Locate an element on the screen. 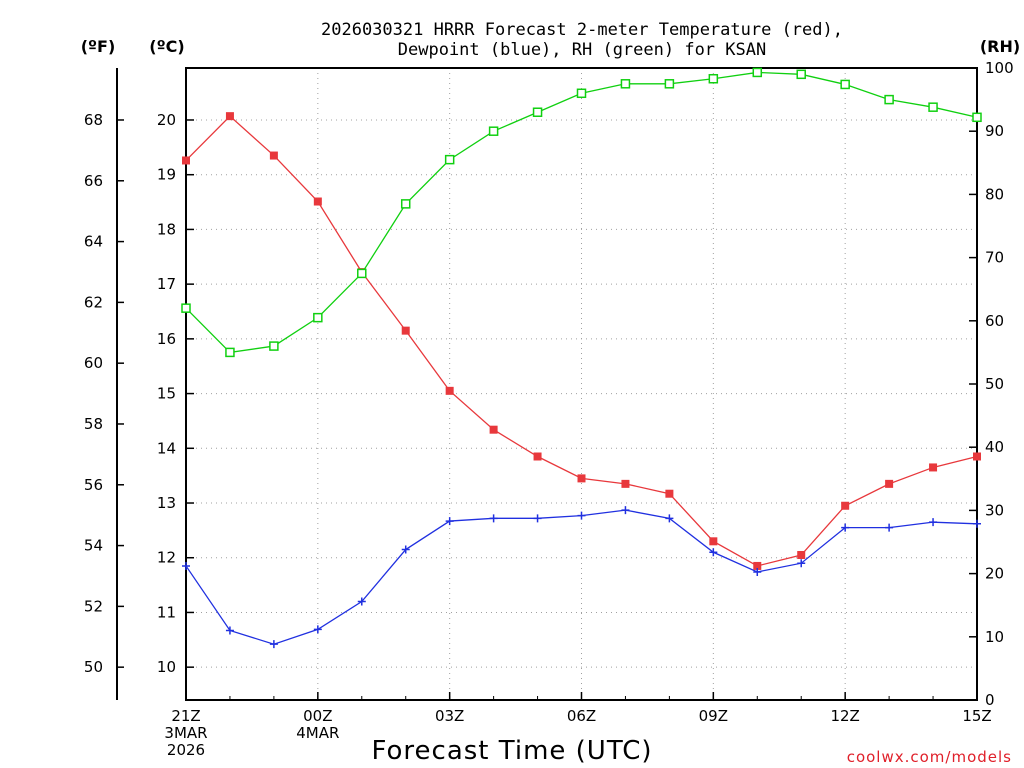  rh-tick-label: 100 is located at coordinates (999, 68).